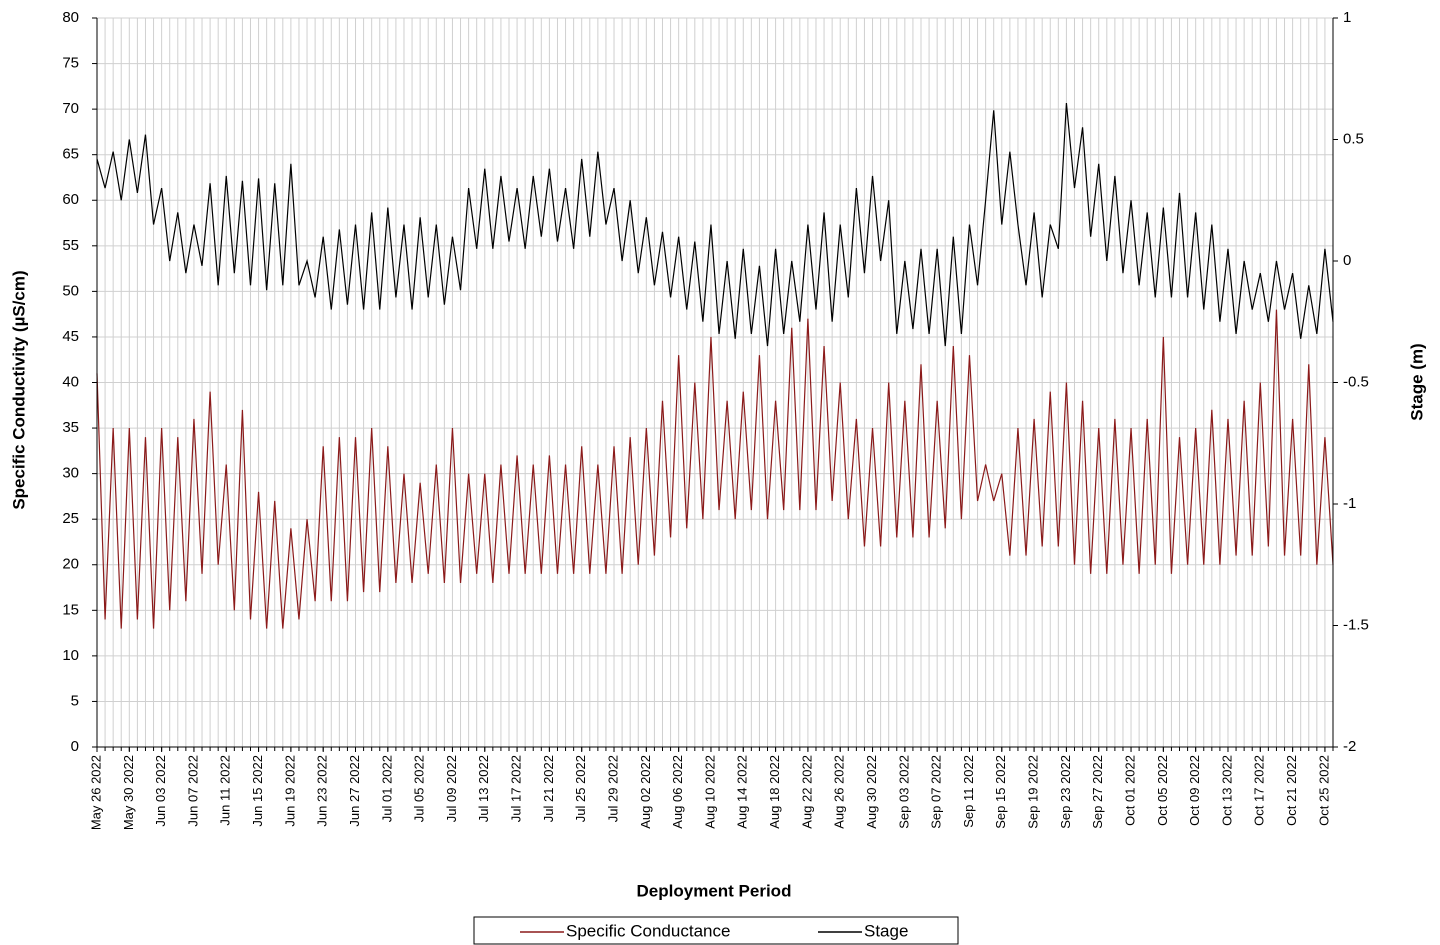 The height and width of the screenshot is (945, 1440). I want to click on legend: Specific Conductance Stage, so click(714, 930).